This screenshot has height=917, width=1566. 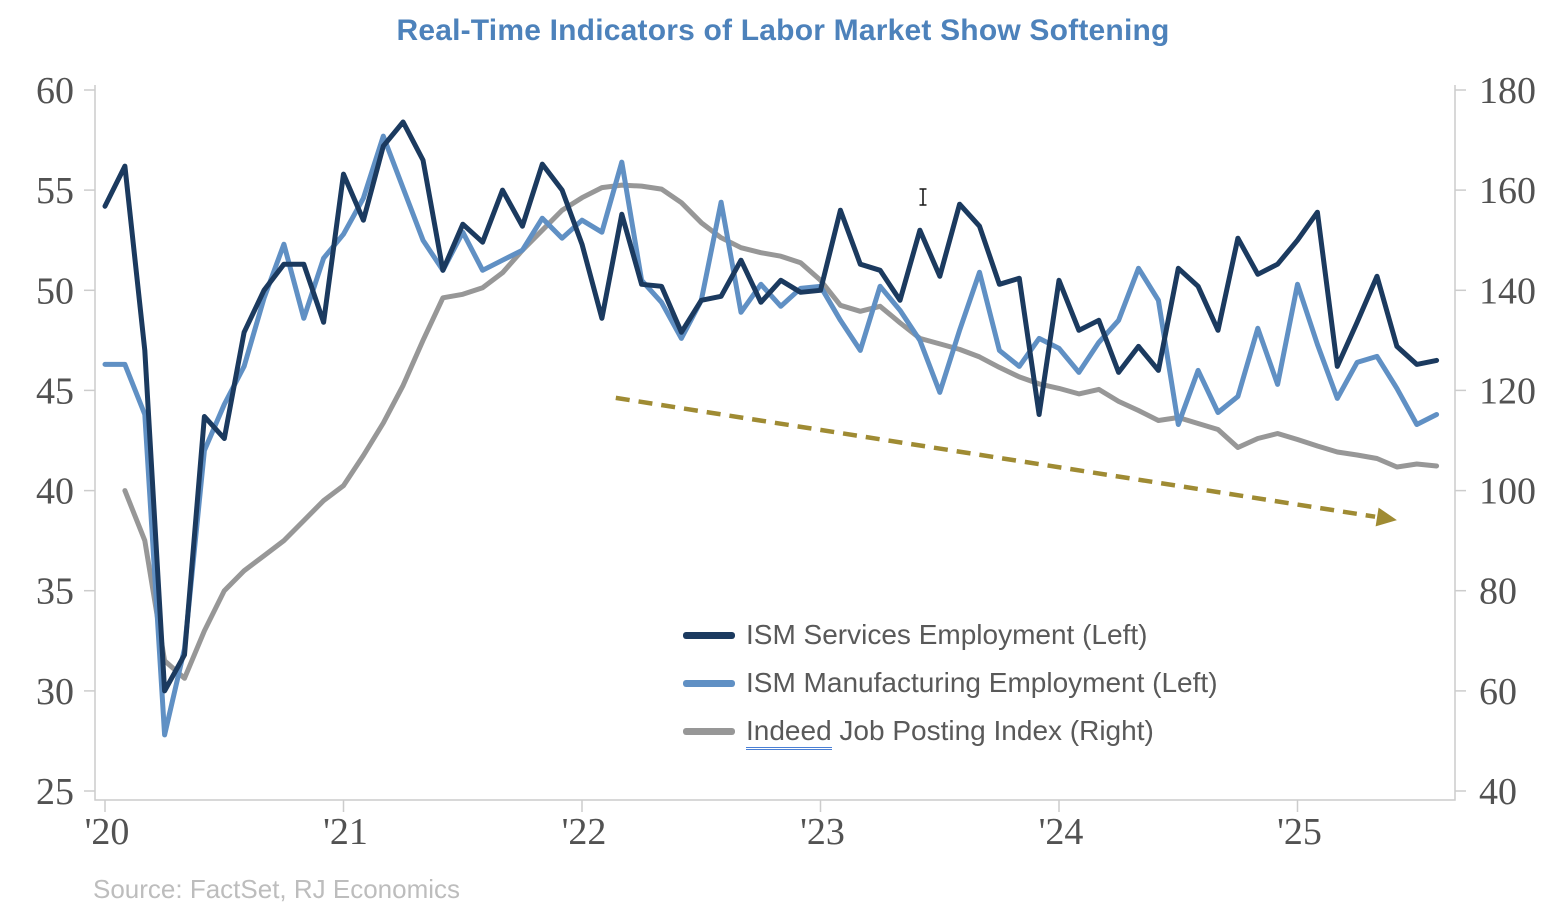 What do you see at coordinates (55, 692) in the screenshot?
I see `svg-text: 30` at bounding box center [55, 692].